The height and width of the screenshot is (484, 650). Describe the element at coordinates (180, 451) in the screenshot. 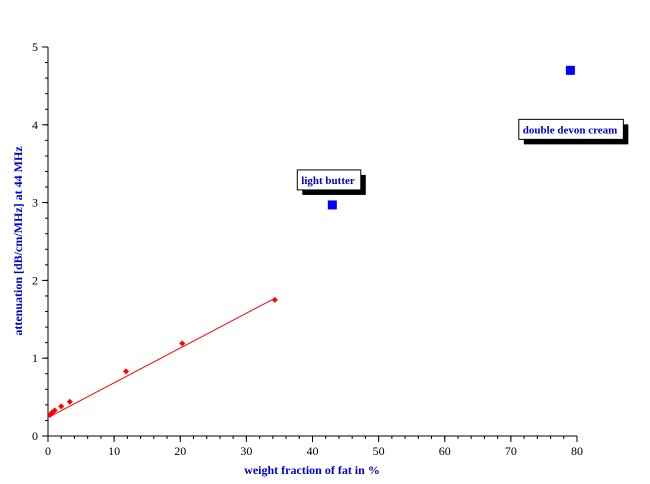

I see `x-tick-label: 20` at that location.